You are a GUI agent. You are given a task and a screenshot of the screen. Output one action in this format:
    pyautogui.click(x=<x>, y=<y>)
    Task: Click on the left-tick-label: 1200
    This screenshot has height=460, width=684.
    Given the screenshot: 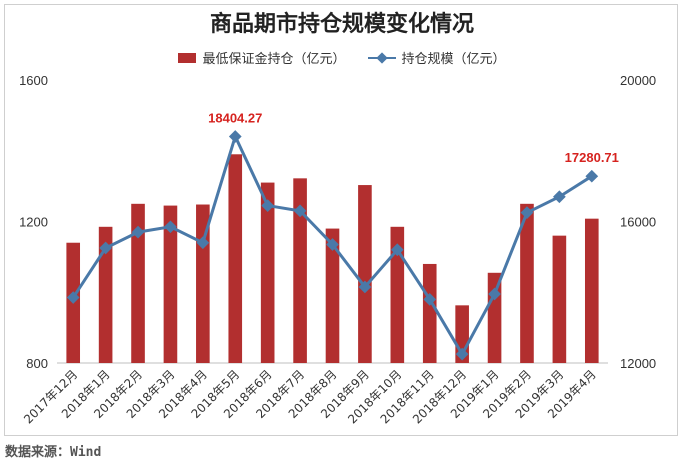 What is the action you would take?
    pyautogui.click(x=33, y=222)
    